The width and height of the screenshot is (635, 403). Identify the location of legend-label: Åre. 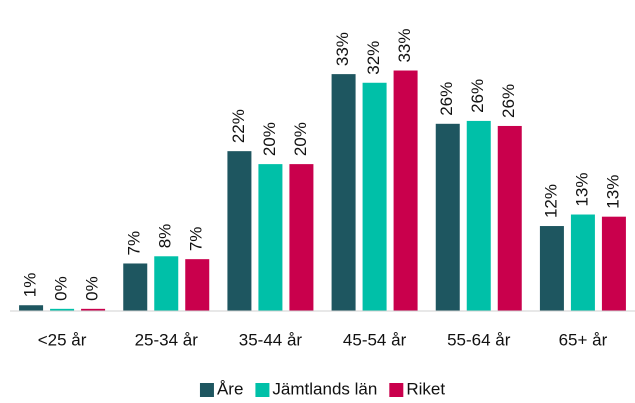
(230, 388).